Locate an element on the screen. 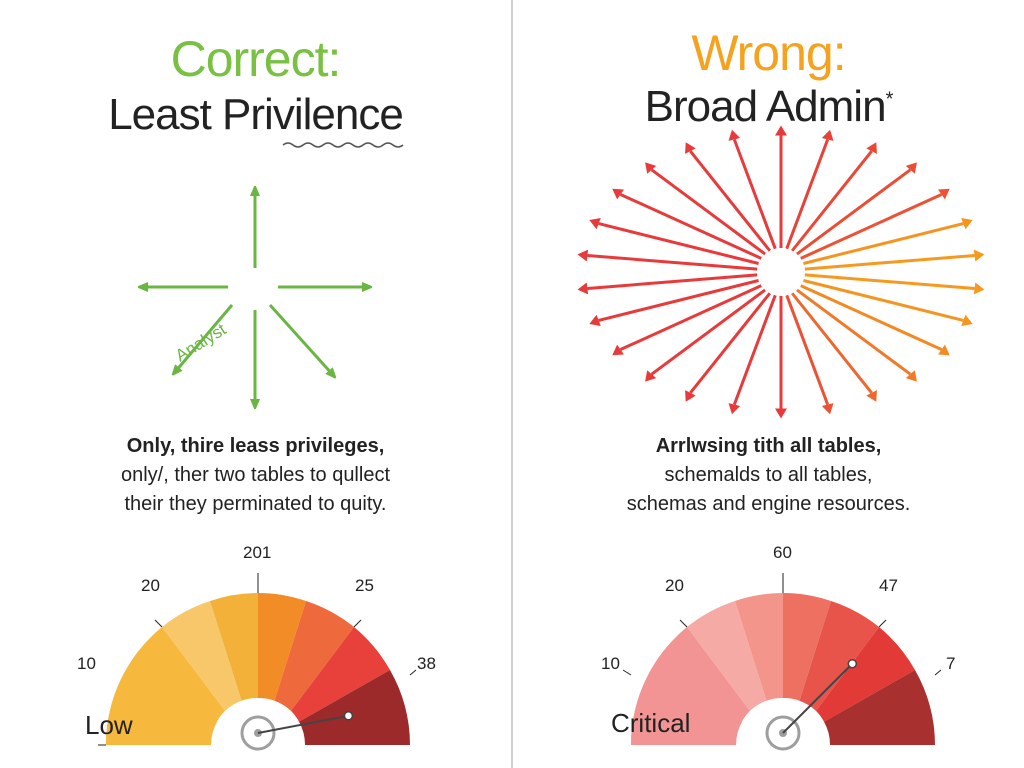  caption-line-1: Only, thire leass privileges, is located at coordinates (255, 446).